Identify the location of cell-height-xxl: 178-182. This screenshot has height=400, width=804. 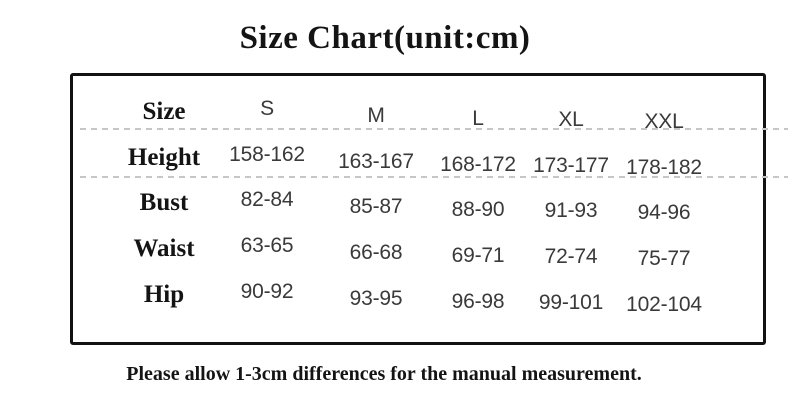
(664, 167).